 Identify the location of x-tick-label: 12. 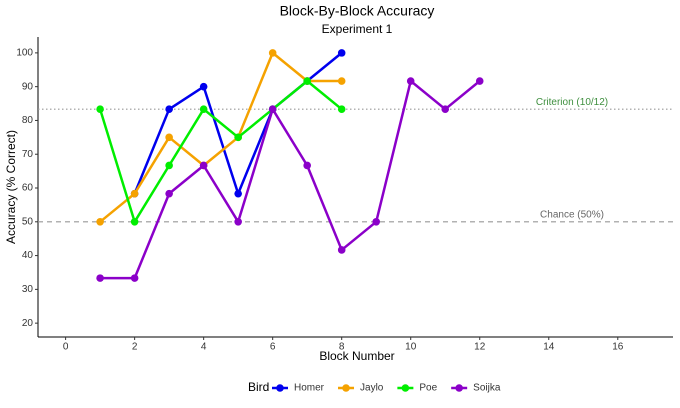
(480, 347).